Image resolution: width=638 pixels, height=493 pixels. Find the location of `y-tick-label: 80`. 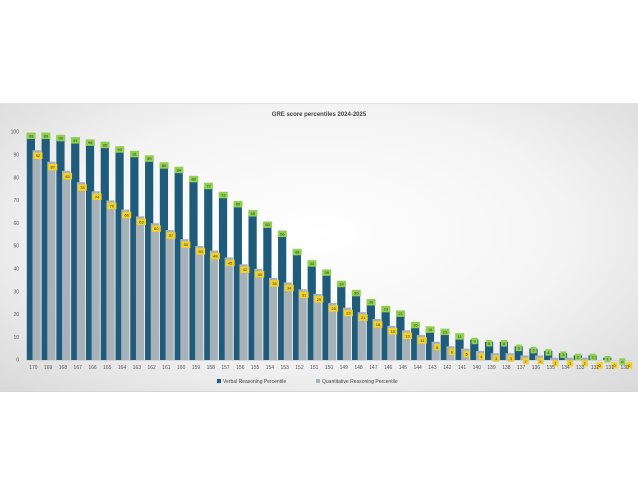

y-tick-label: 80 is located at coordinates (16, 178).